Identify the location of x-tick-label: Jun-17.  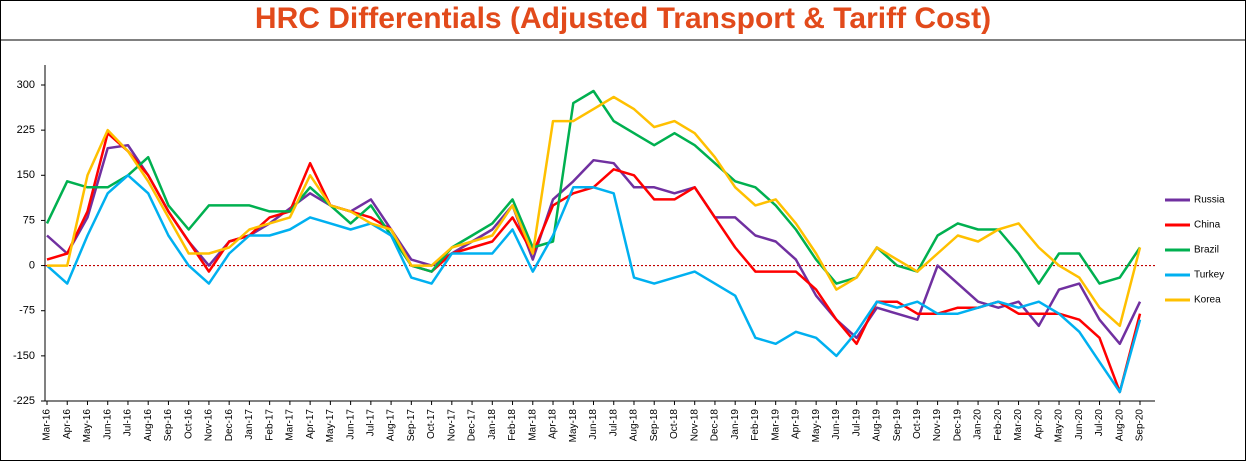
(350, 424).